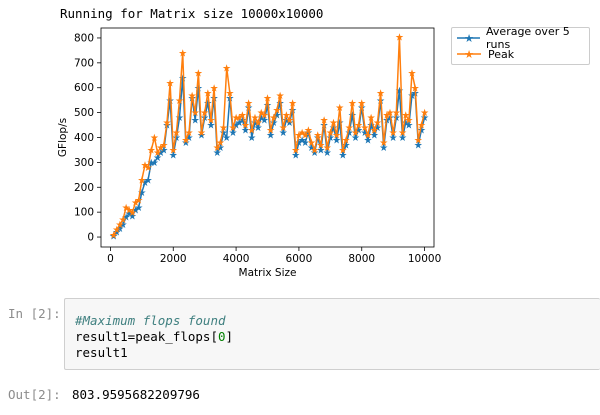 This screenshot has height=415, width=600. Describe the element at coordinates (84, 38) in the screenshot. I see `y-tick-label: 800` at that location.